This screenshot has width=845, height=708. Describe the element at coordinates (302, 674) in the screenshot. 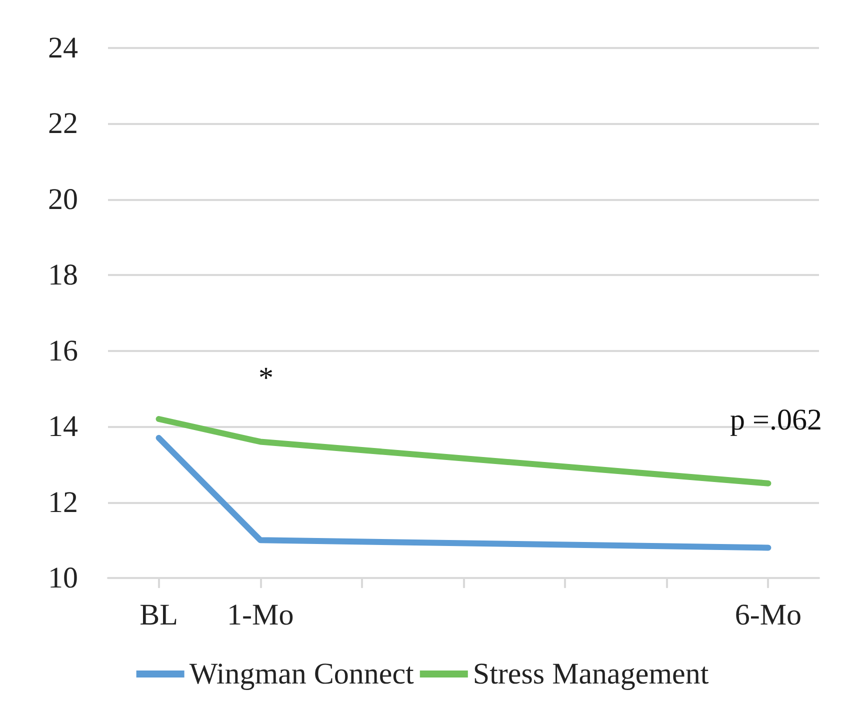

I see `legend-label: Wingman Connect` at that location.